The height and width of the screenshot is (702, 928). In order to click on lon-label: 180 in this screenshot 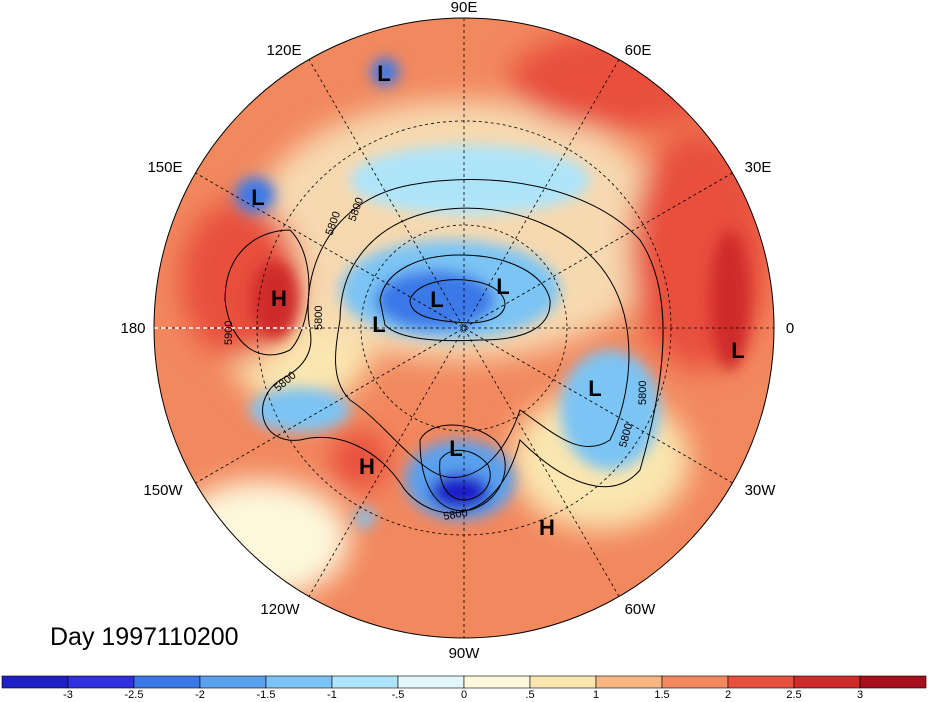, I will do `click(132, 328)`.